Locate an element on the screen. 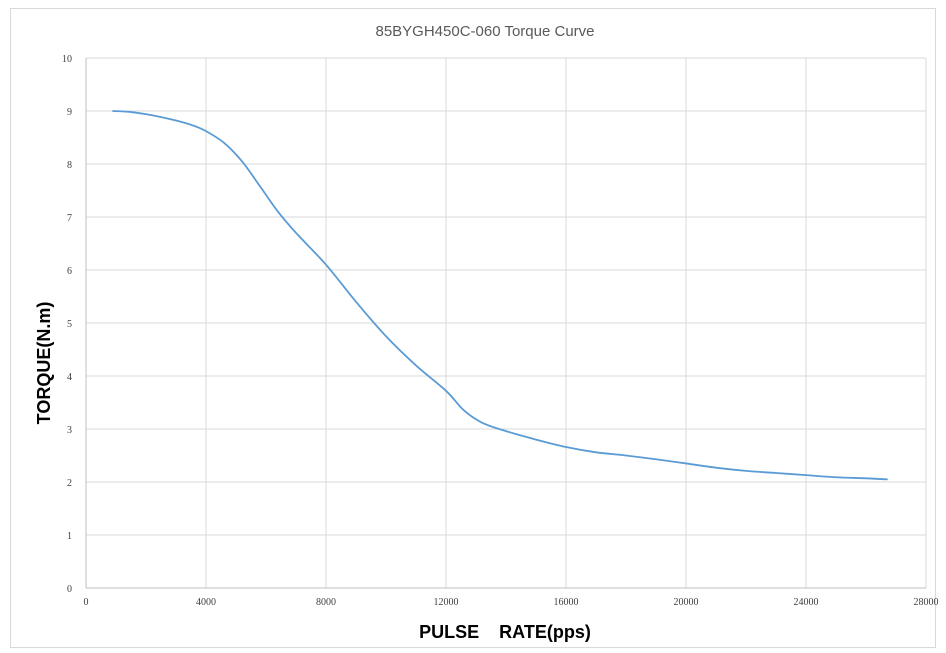 This screenshot has width=946, height=653. y-tick-label: 8 is located at coordinates (69, 165).